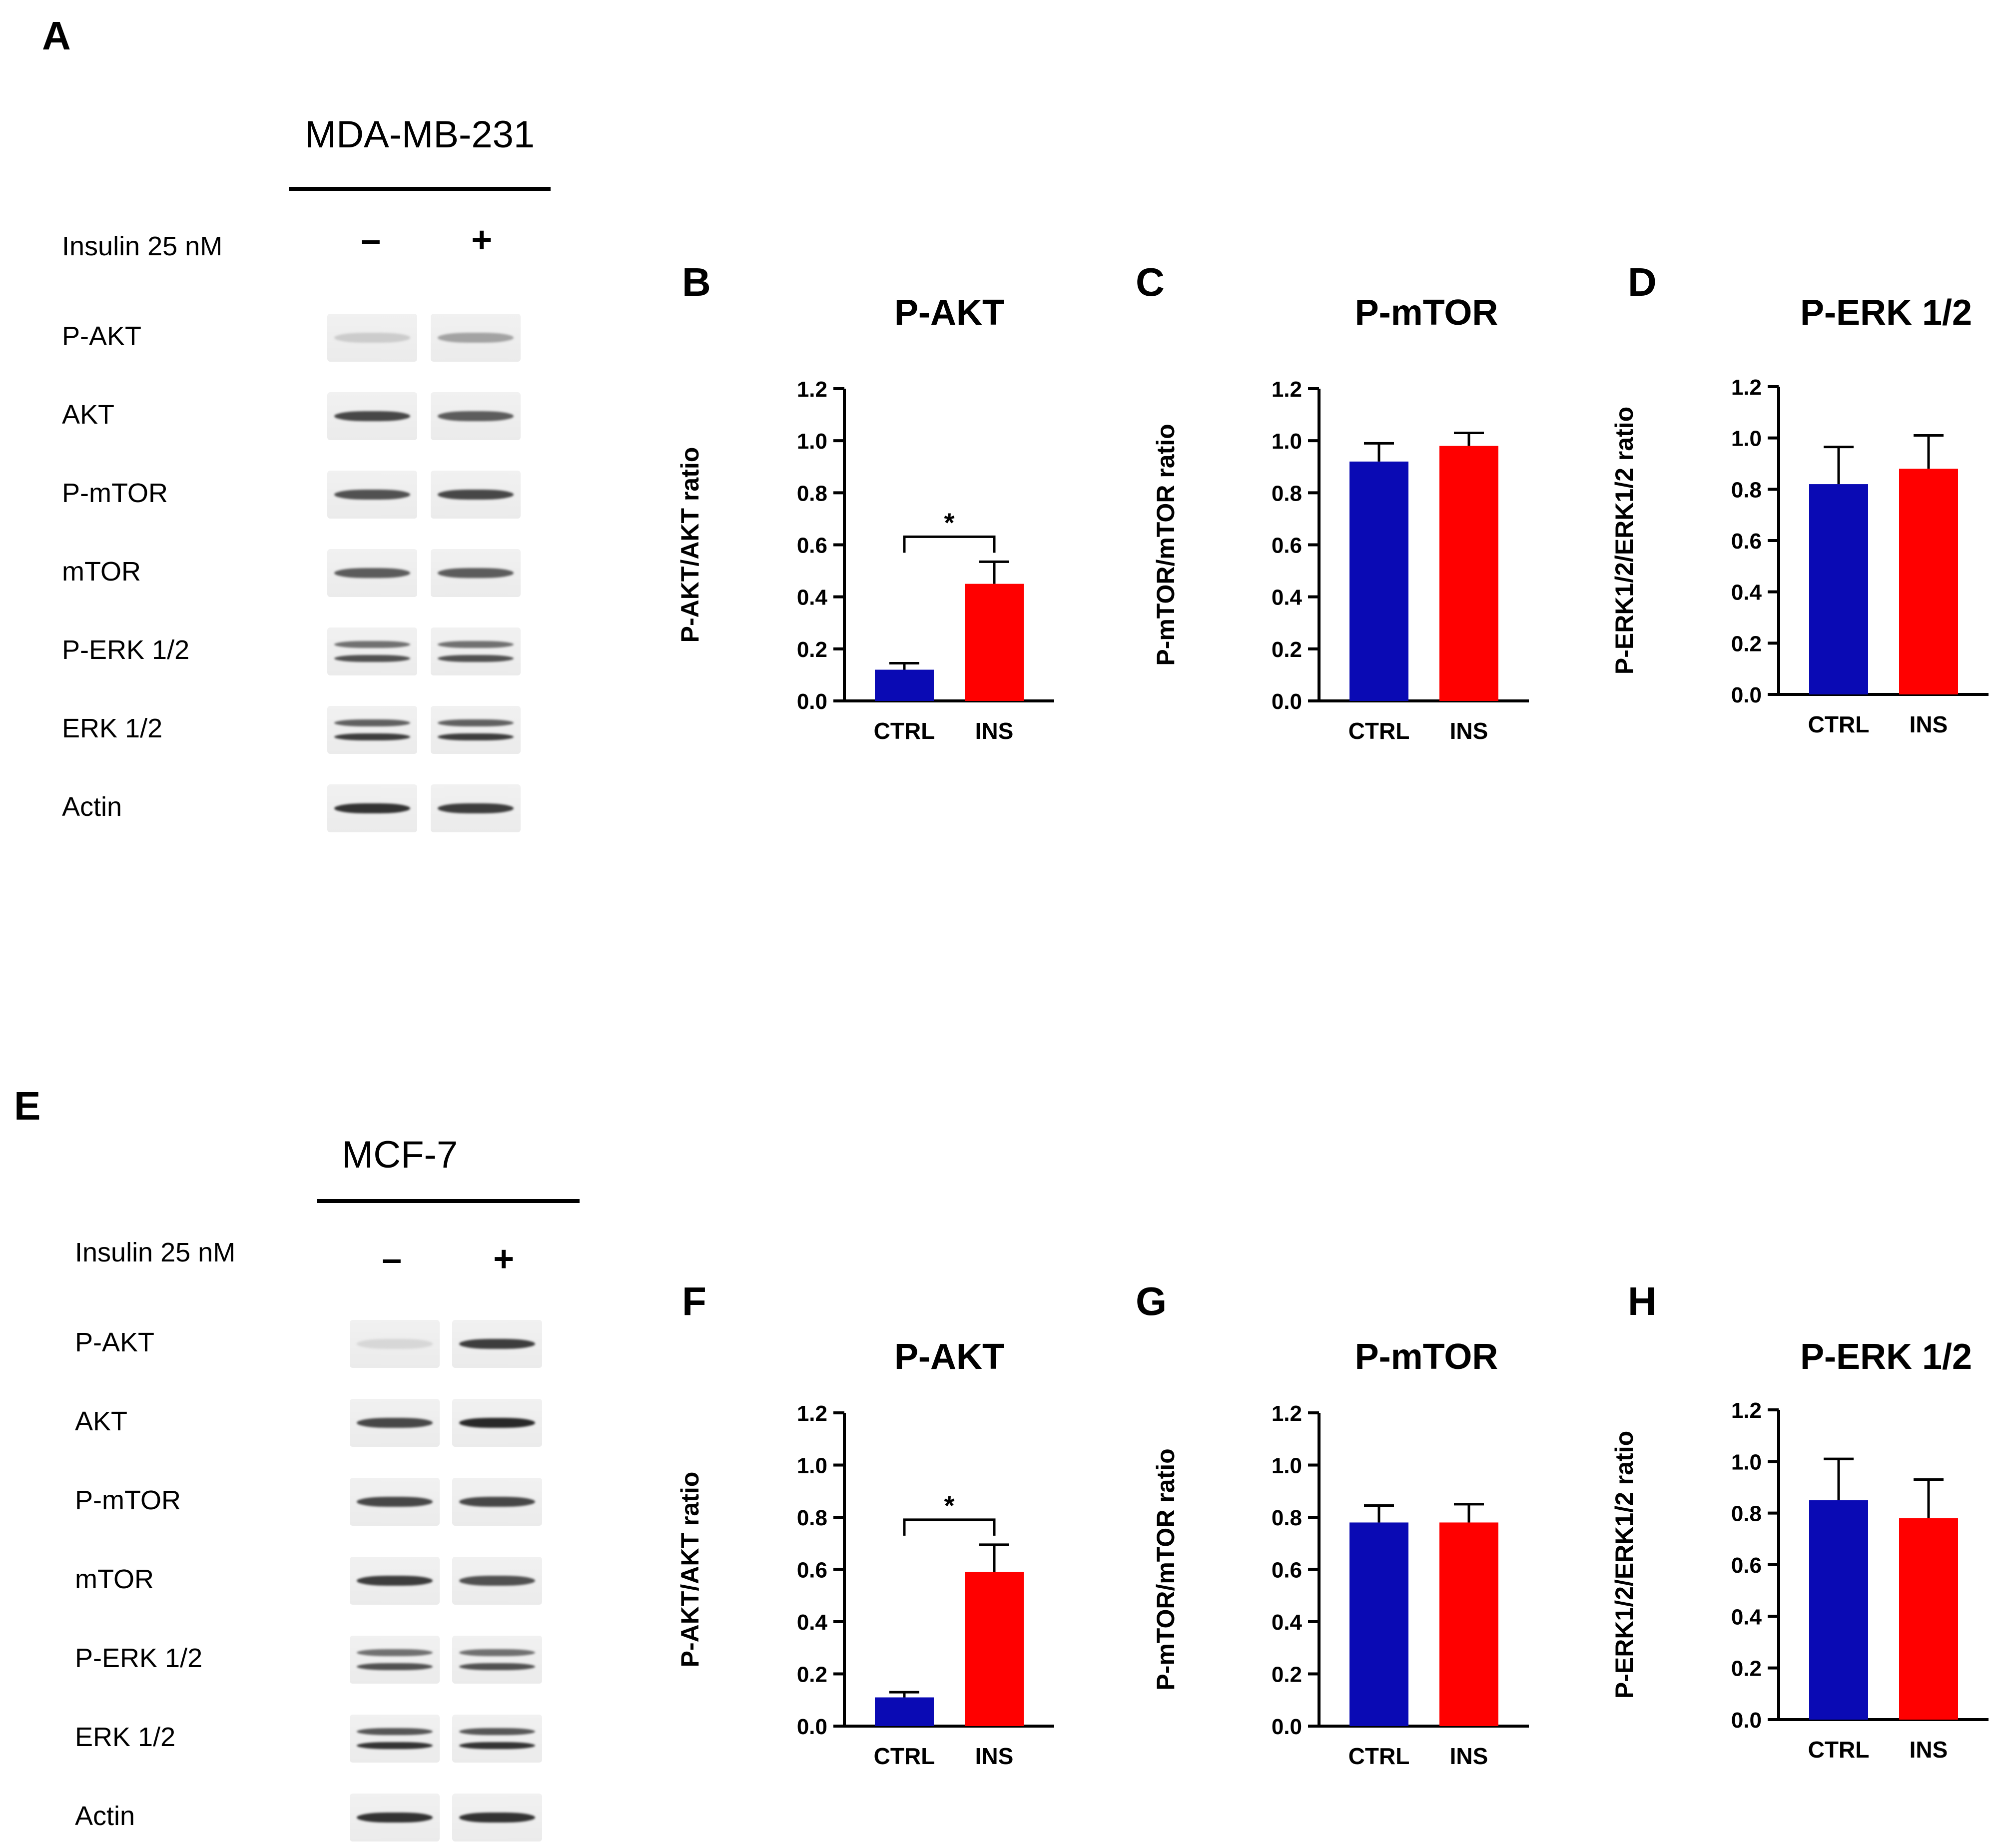  What do you see at coordinates (448, 1201) in the screenshot?
I see `cell-line-underline` at bounding box center [448, 1201].